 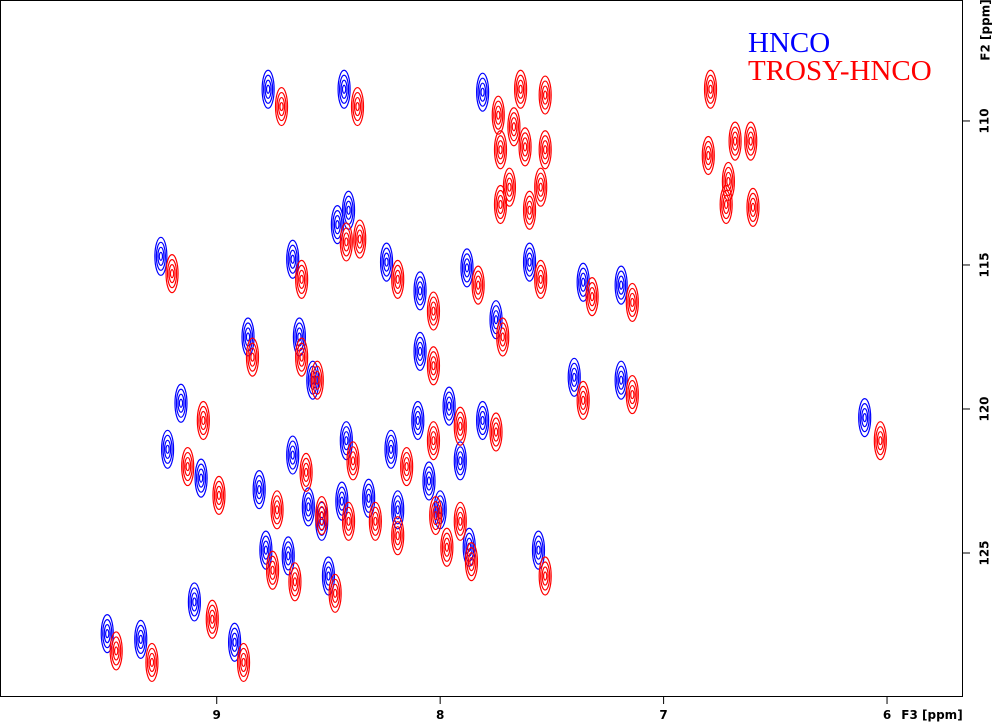 I want to click on y-tick-label: 125, so click(x=985, y=552).